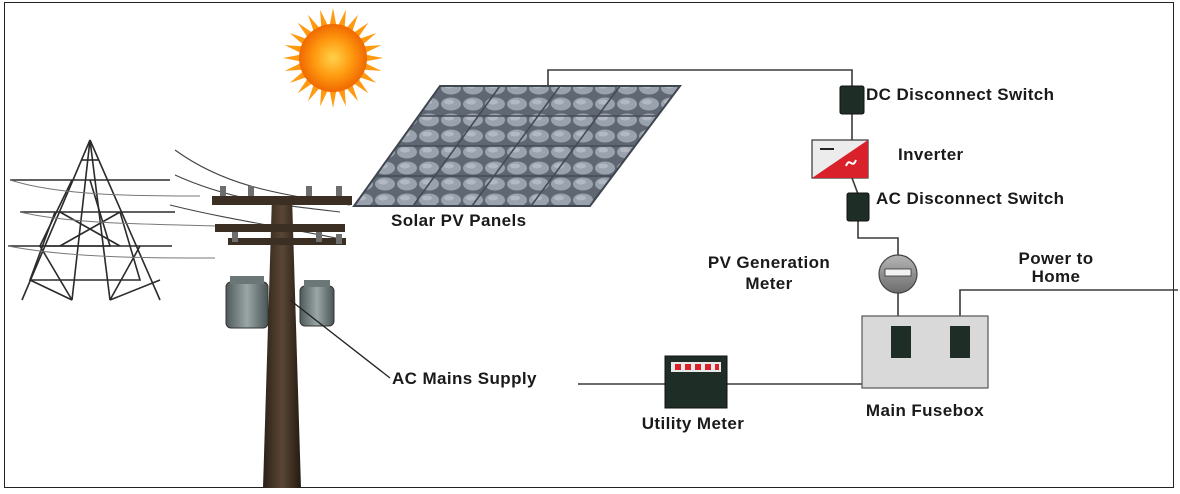  What do you see at coordinates (960, 94) in the screenshot?
I see `label-dc-switch: DC Disconnect Switch` at bounding box center [960, 94].